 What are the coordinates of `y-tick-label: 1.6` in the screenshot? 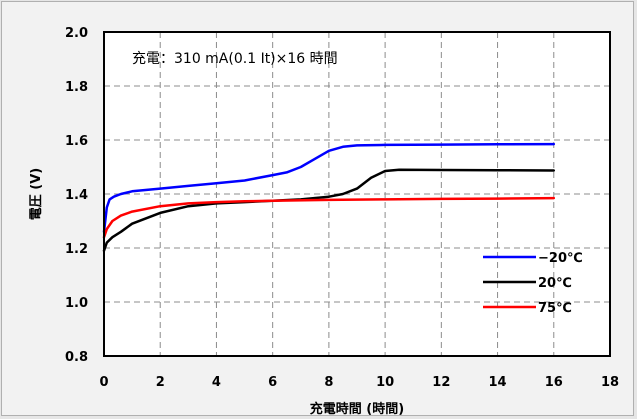 It's located at (76, 141).